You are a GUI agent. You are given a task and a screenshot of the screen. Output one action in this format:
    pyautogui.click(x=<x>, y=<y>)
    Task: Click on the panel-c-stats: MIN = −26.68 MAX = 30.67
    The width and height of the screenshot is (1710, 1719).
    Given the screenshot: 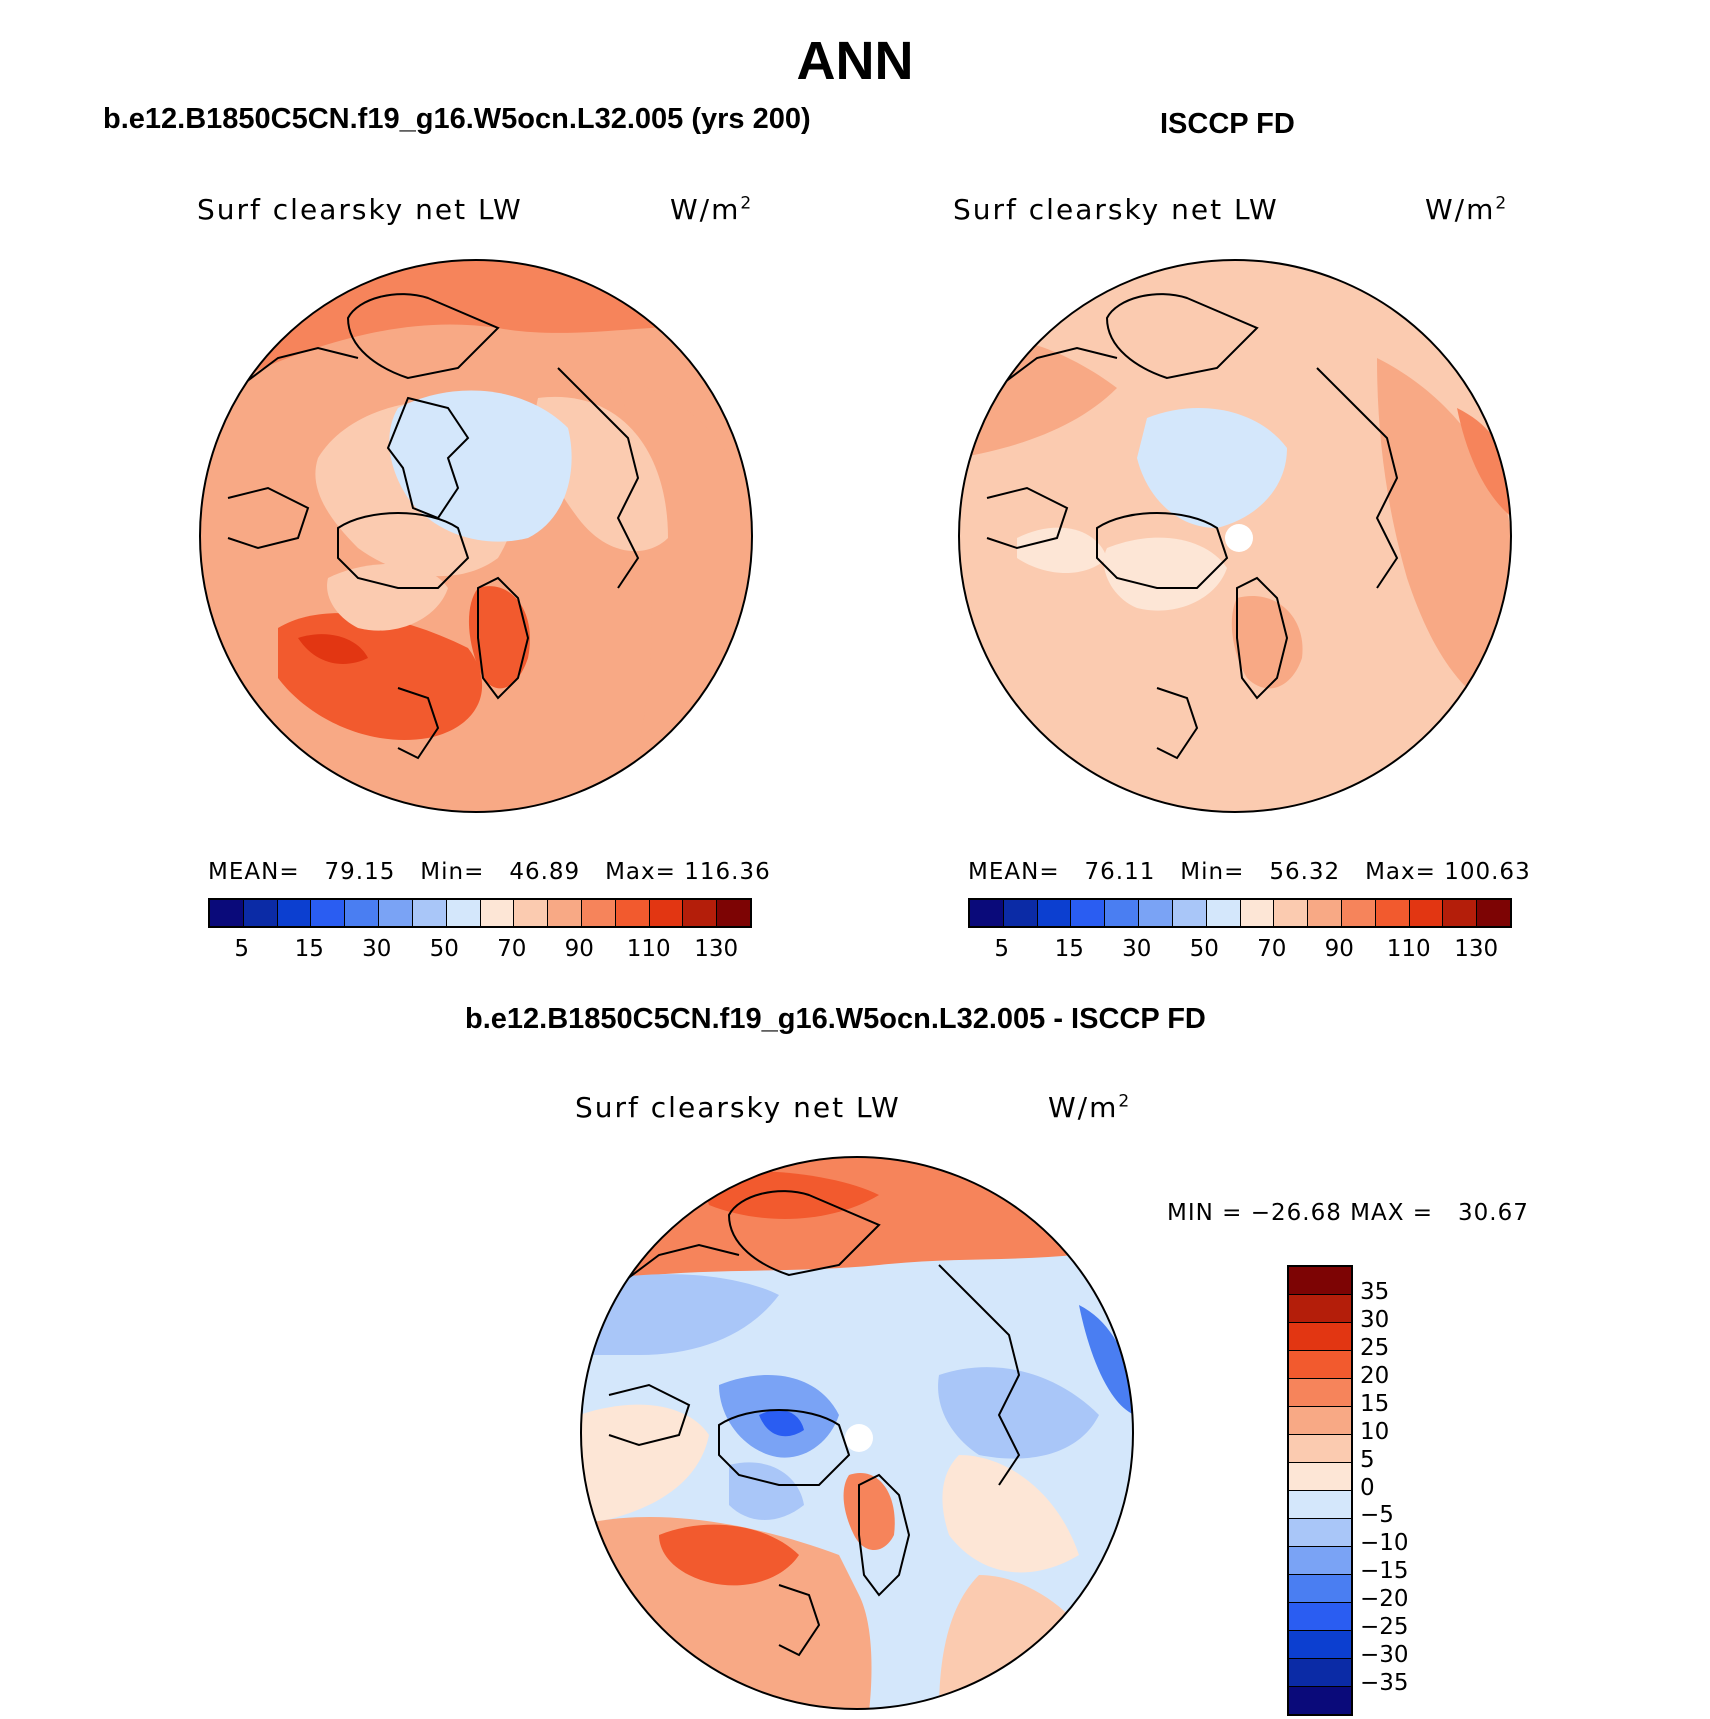 What is the action you would take?
    pyautogui.click(x=1348, y=1213)
    